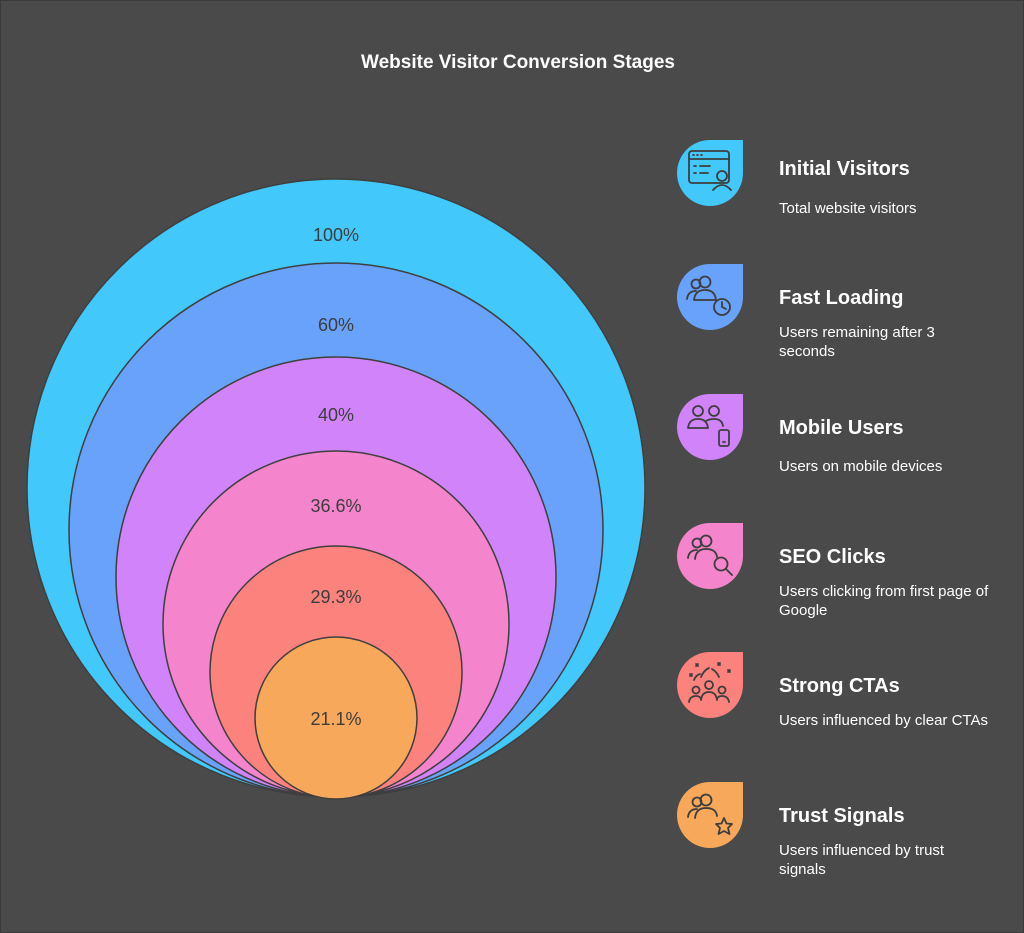 This screenshot has height=933, width=1024. I want to click on stage-description: Users influenced by clear CTAs, so click(883, 720).